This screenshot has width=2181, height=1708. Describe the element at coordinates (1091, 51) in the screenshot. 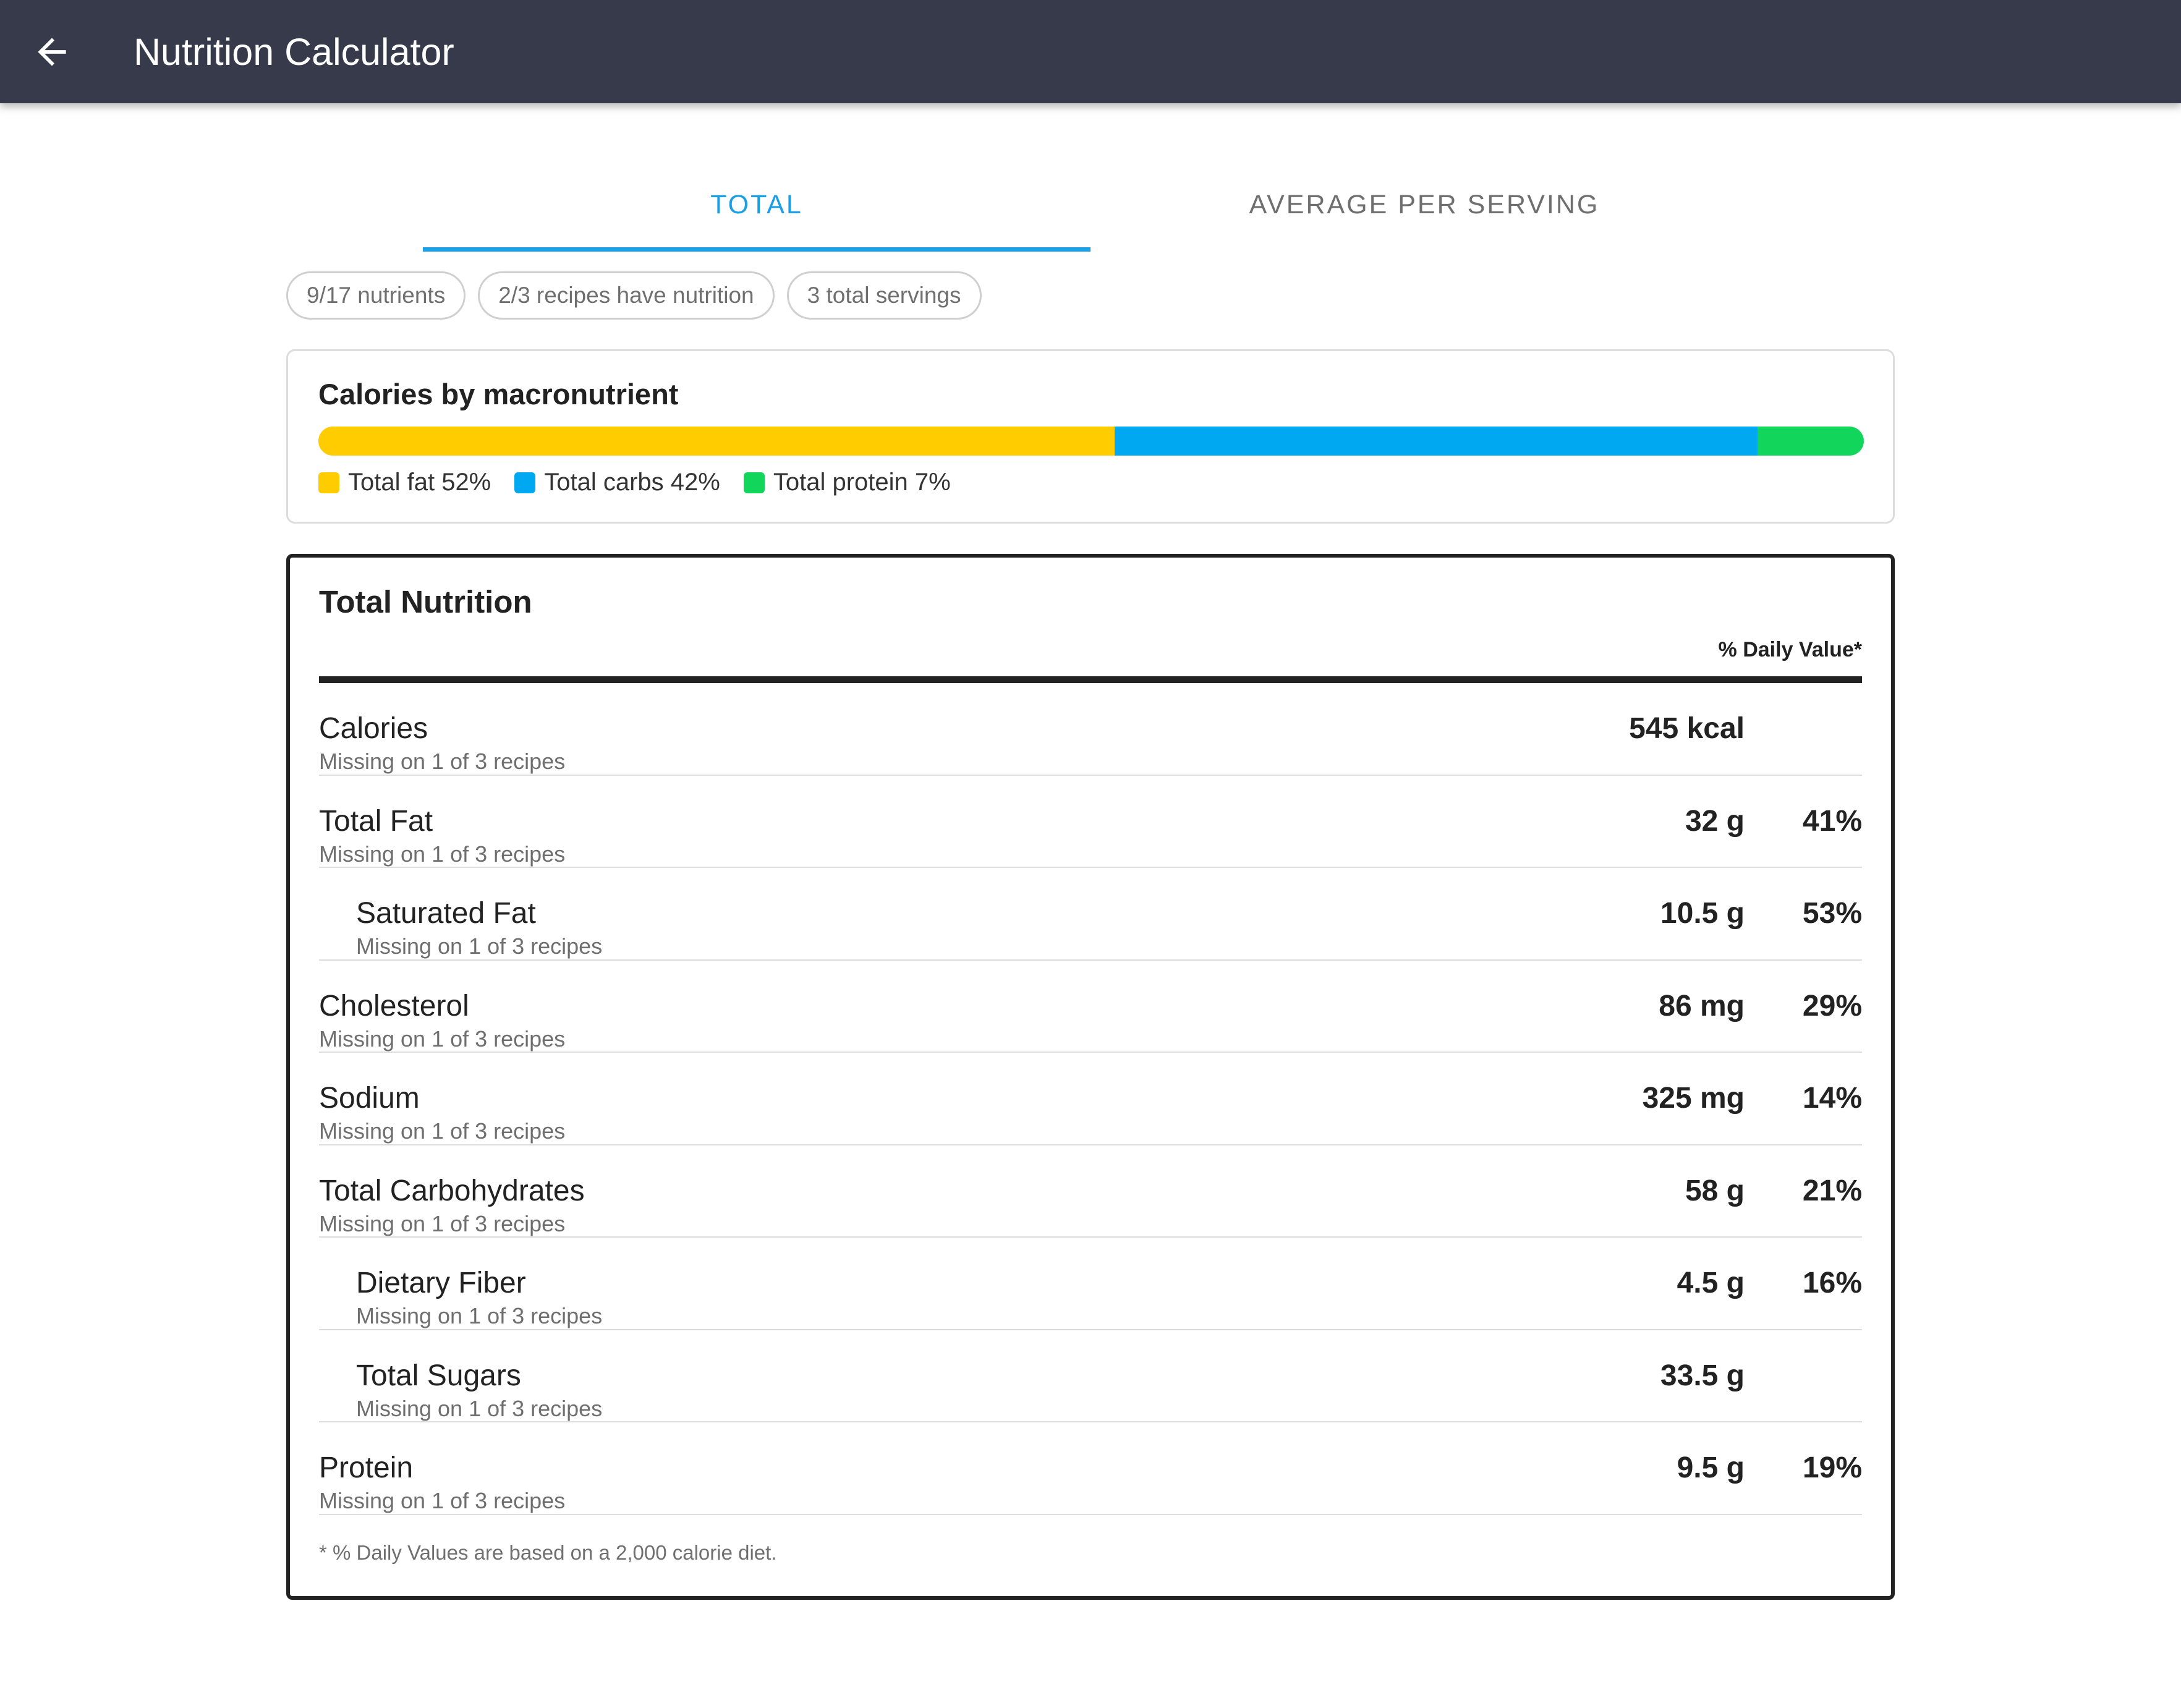

I see `app-bar: Nutrition Calculator` at that location.